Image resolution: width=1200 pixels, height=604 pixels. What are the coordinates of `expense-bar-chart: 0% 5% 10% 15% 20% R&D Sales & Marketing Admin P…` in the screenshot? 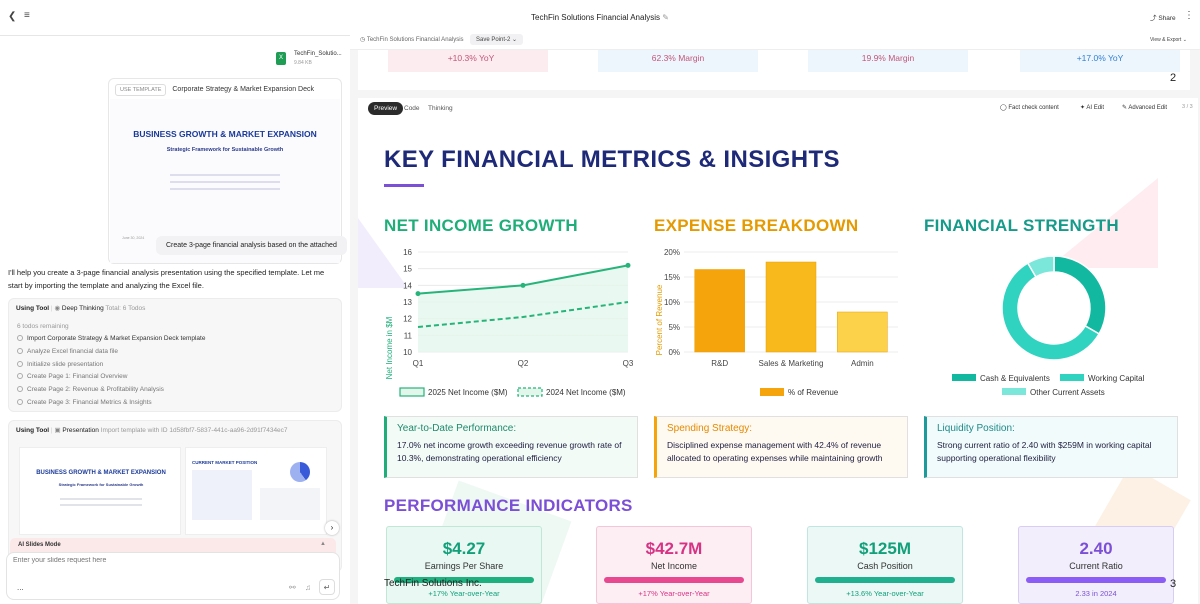 It's located at (776, 322).